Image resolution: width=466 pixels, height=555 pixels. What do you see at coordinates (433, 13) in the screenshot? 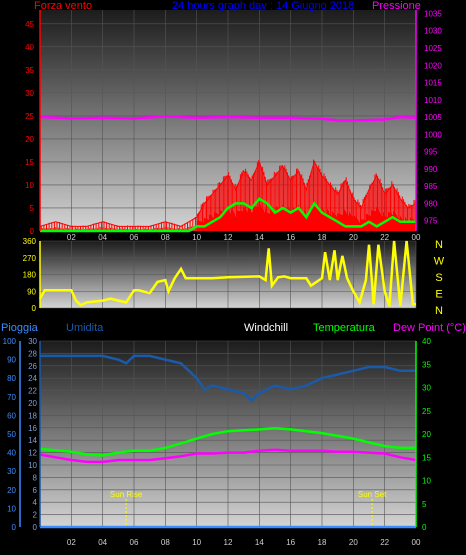
I see `y-tick-label: 1035` at bounding box center [433, 13].